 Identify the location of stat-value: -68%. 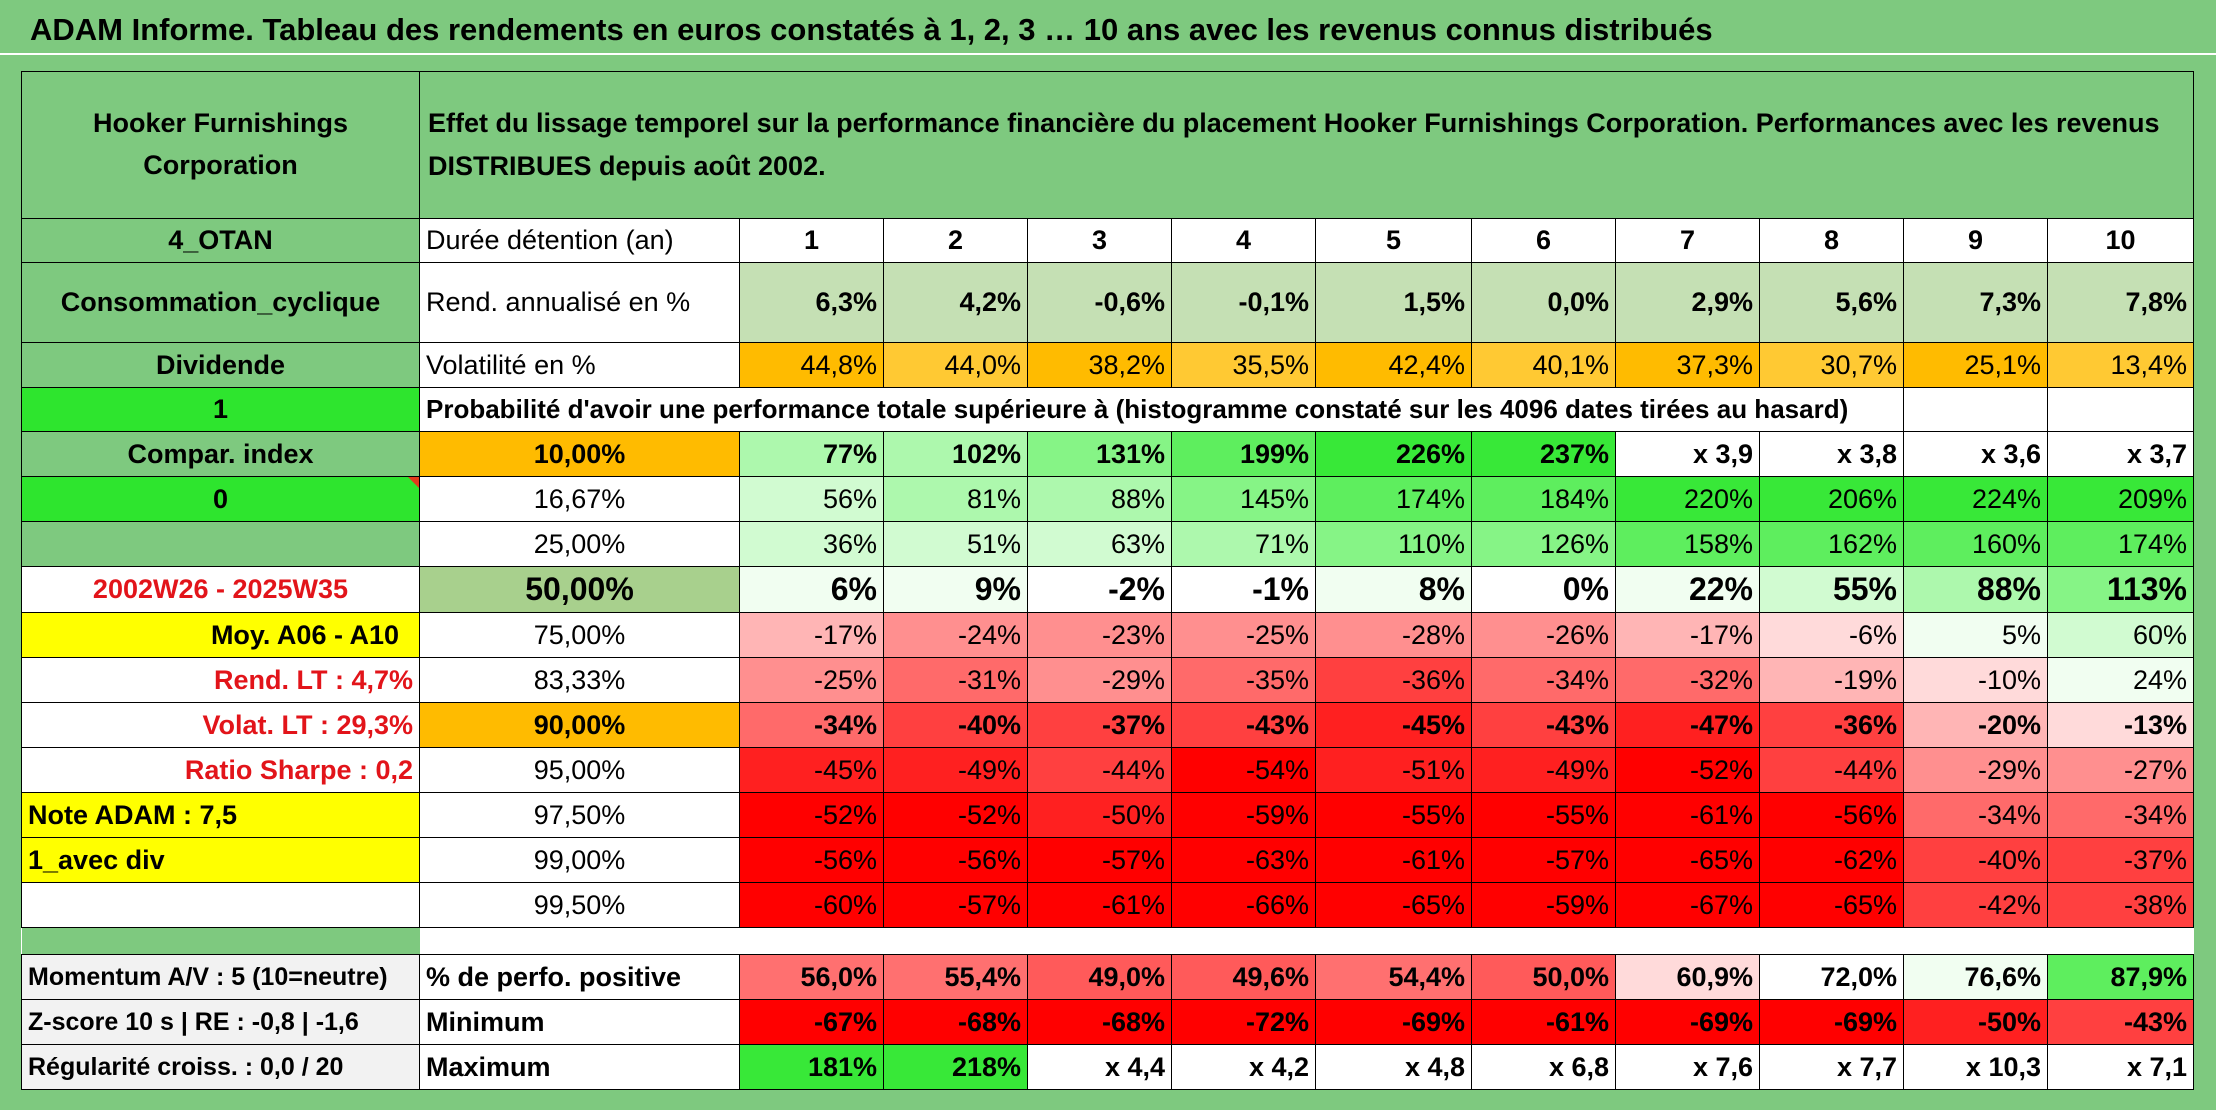
(1099, 1022).